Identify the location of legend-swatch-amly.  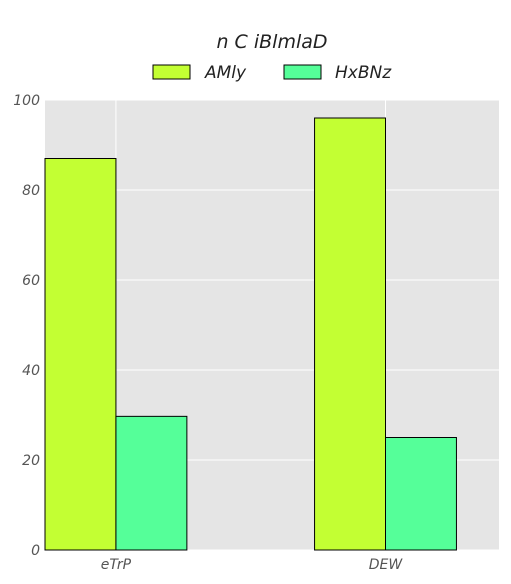
(171, 72).